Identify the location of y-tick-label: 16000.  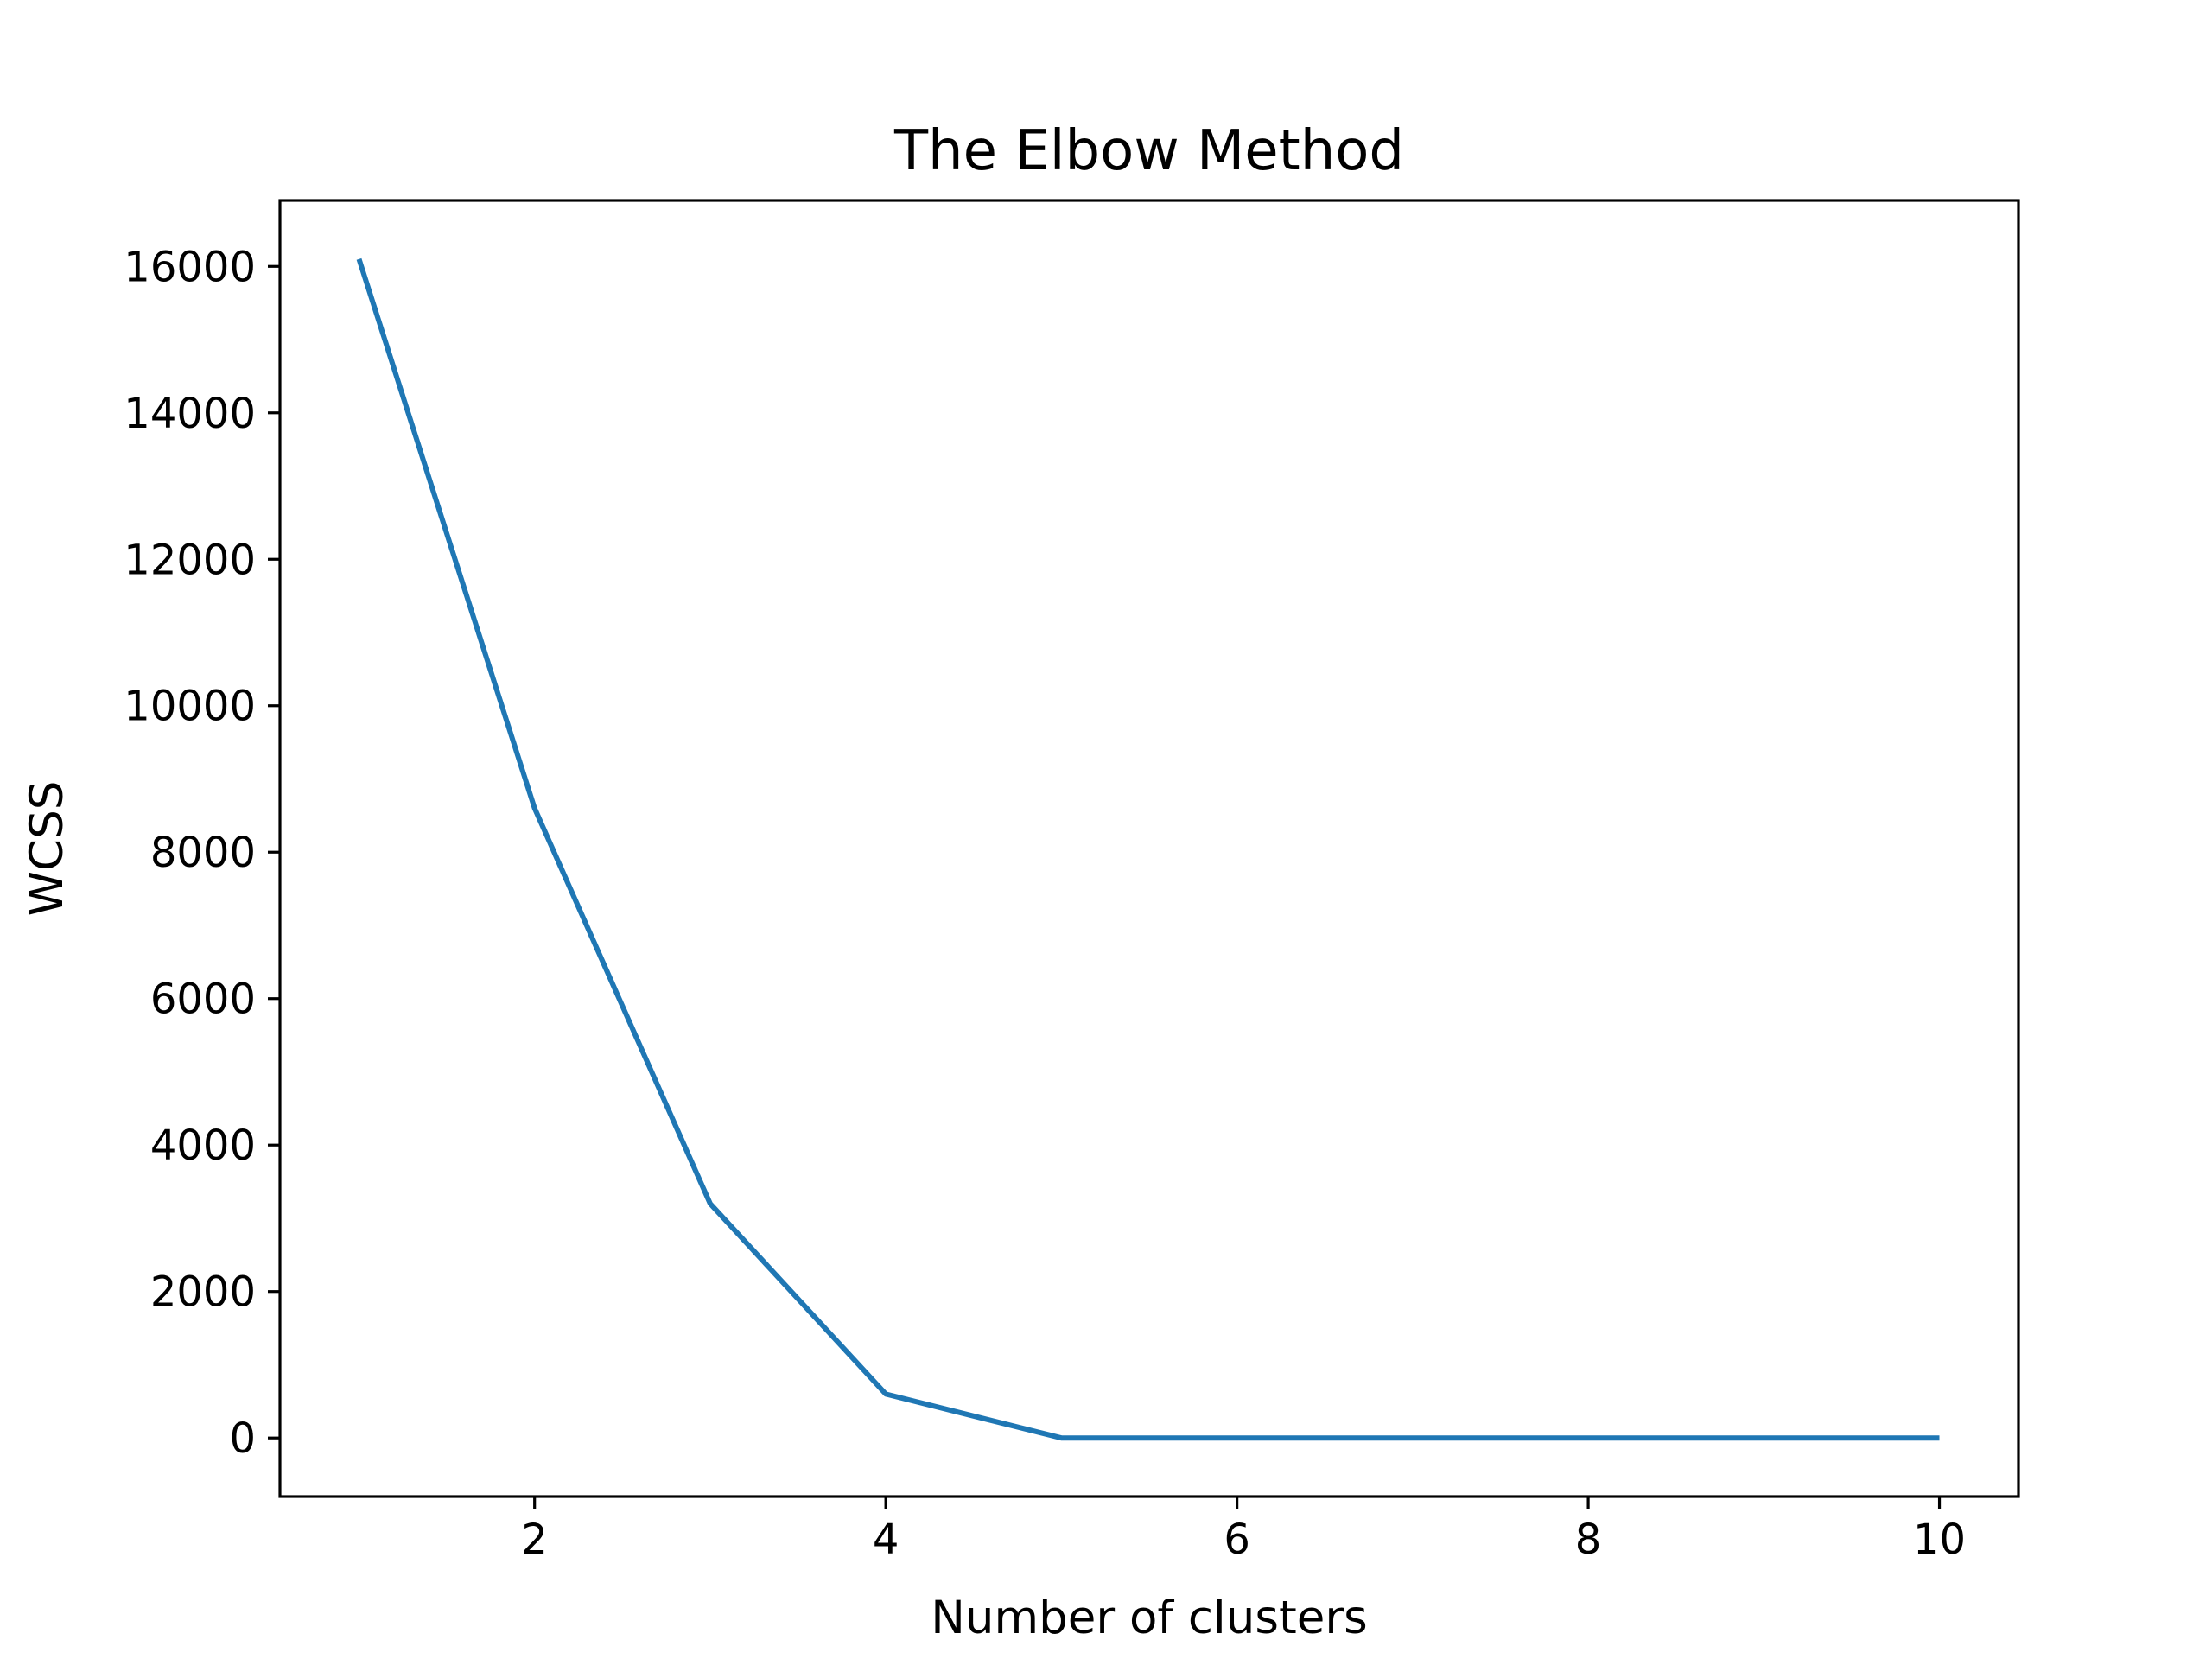
(190, 267).